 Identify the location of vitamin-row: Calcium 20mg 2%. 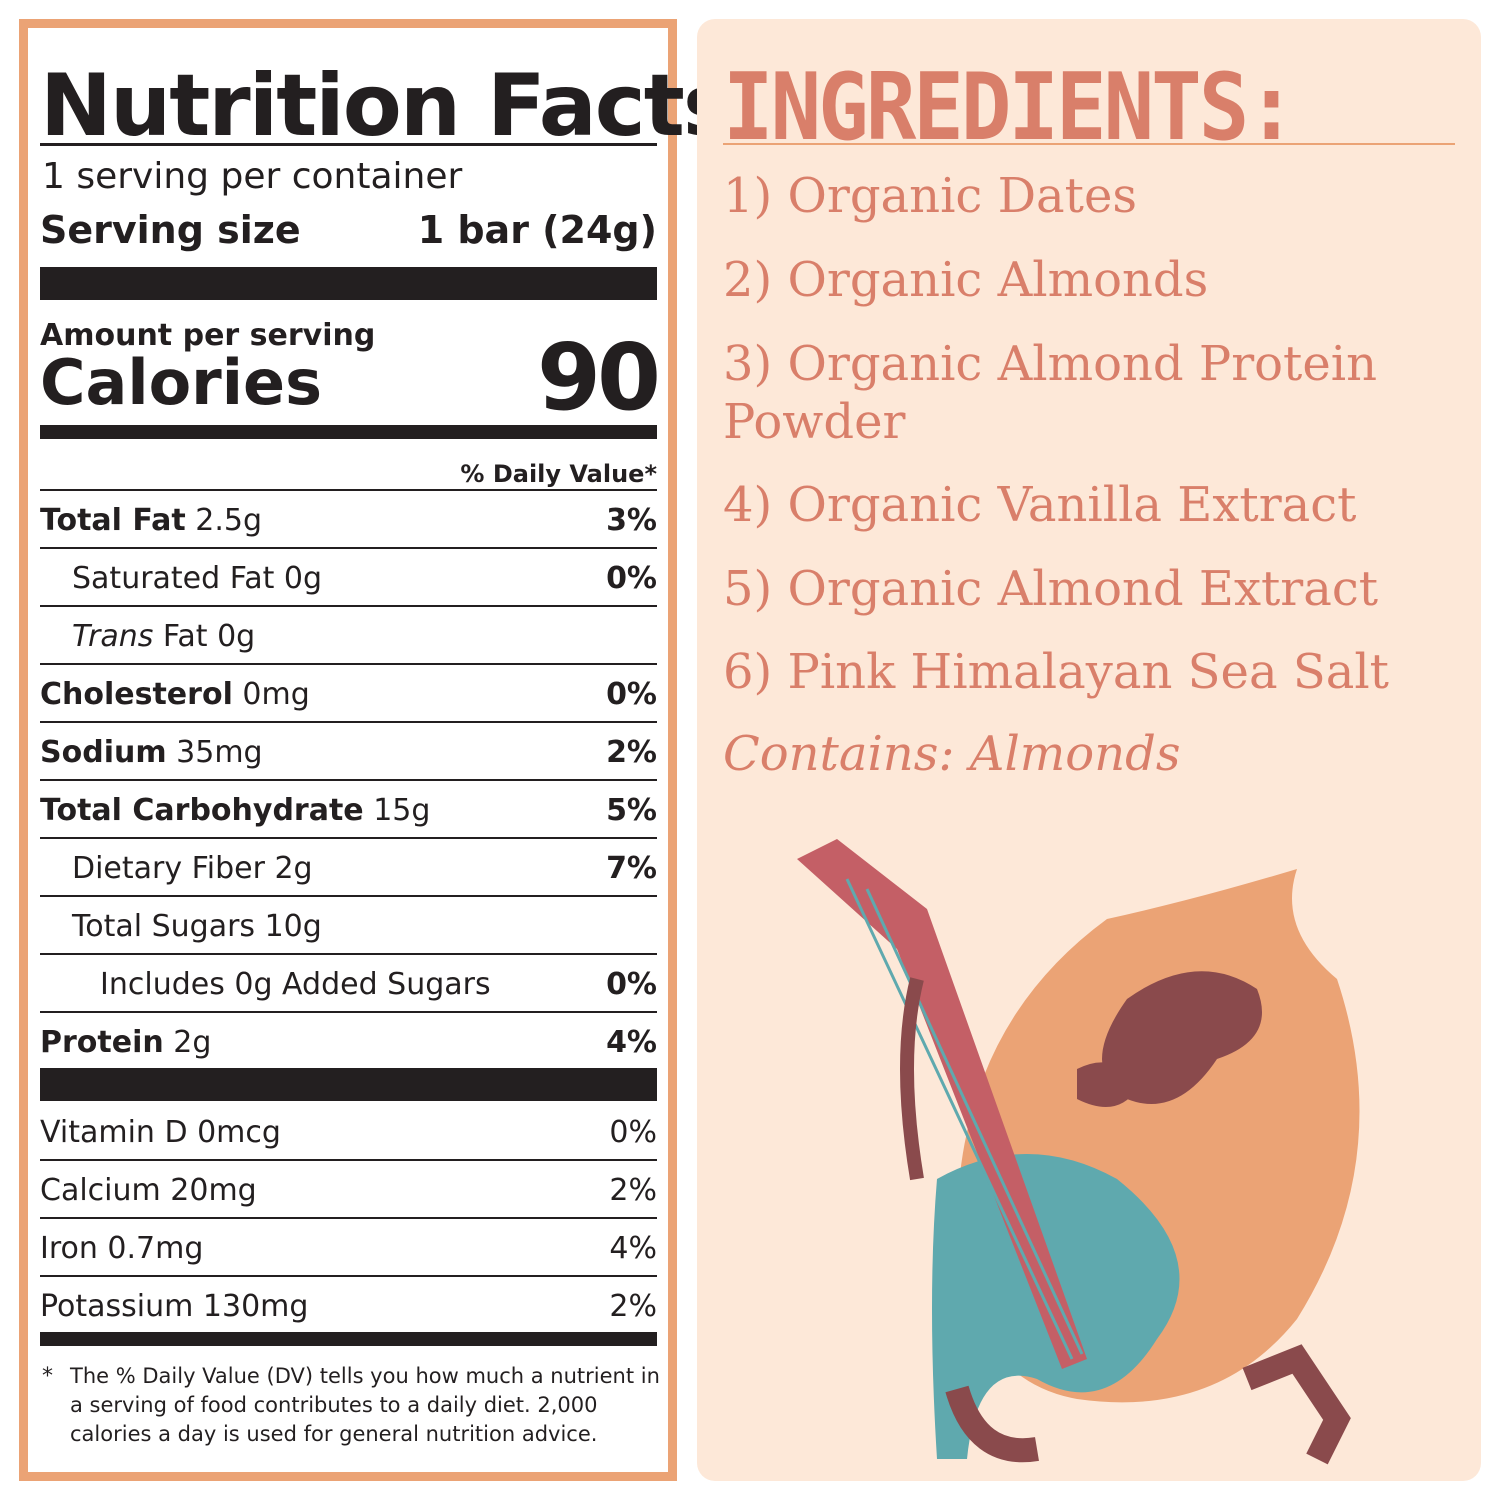
(348, 1190).